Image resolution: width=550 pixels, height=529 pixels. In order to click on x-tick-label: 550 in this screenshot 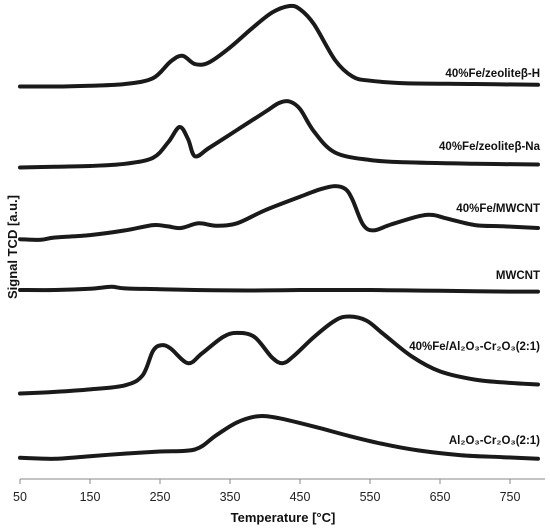, I will do `click(370, 497)`.